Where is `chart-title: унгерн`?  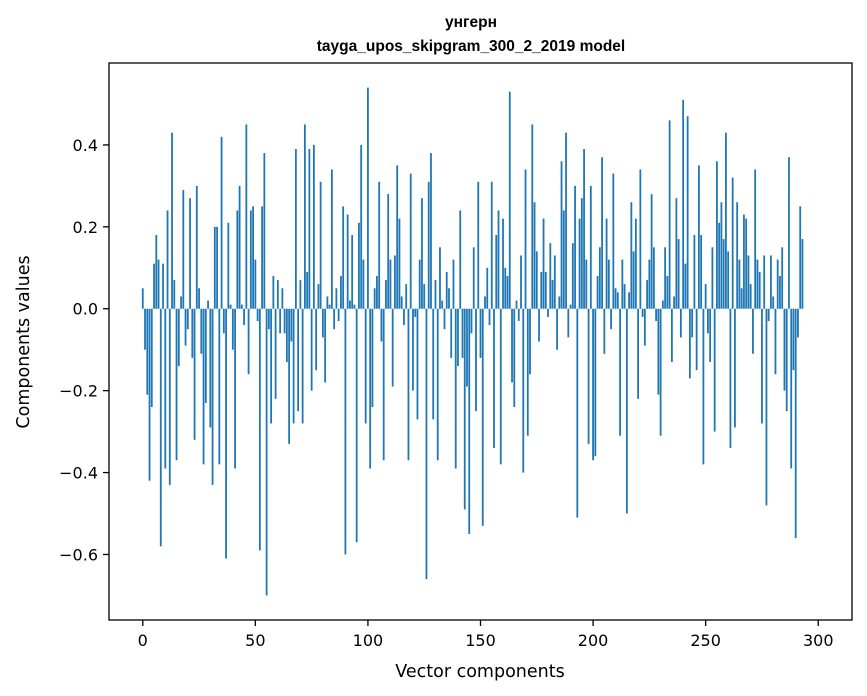 chart-title: унгерн is located at coordinates (471, 22).